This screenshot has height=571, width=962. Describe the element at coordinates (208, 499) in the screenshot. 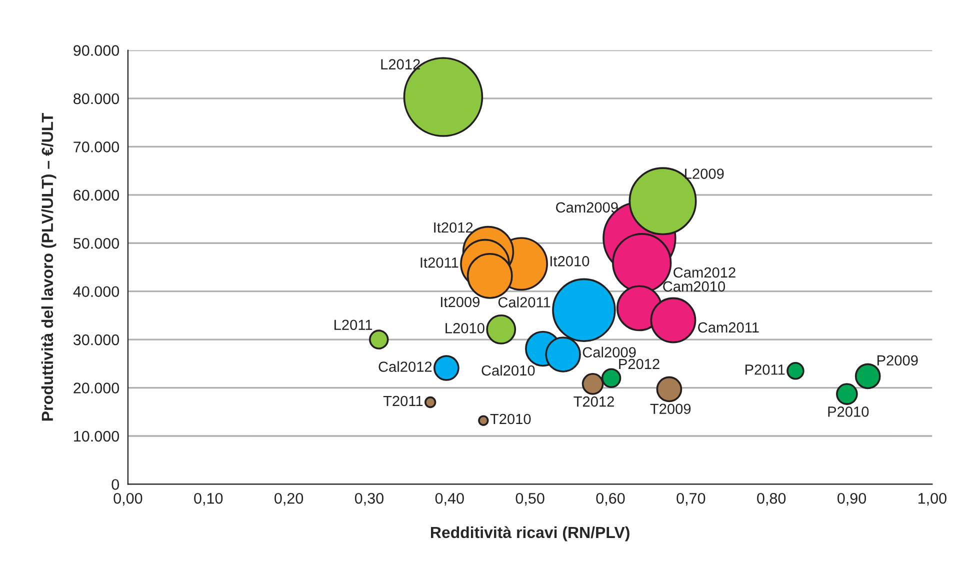

I see `x-tick-label: 0,10` at that location.